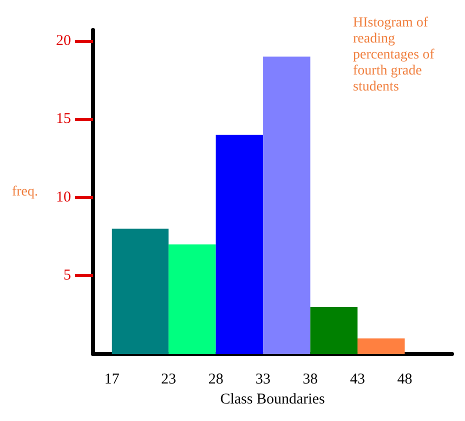  Describe the element at coordinates (63, 40) in the screenshot. I see `y-tick-label: 20` at that location.